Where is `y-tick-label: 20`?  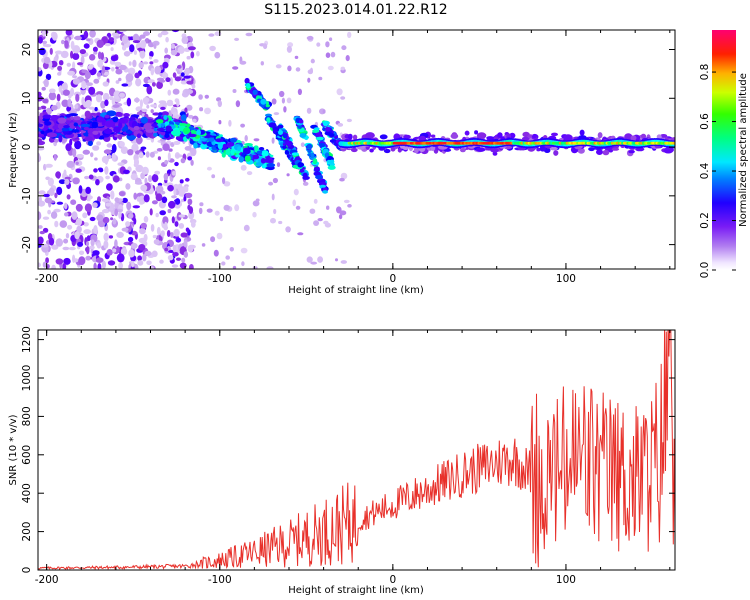 y-tick-label: 20 is located at coordinates (27, 49).